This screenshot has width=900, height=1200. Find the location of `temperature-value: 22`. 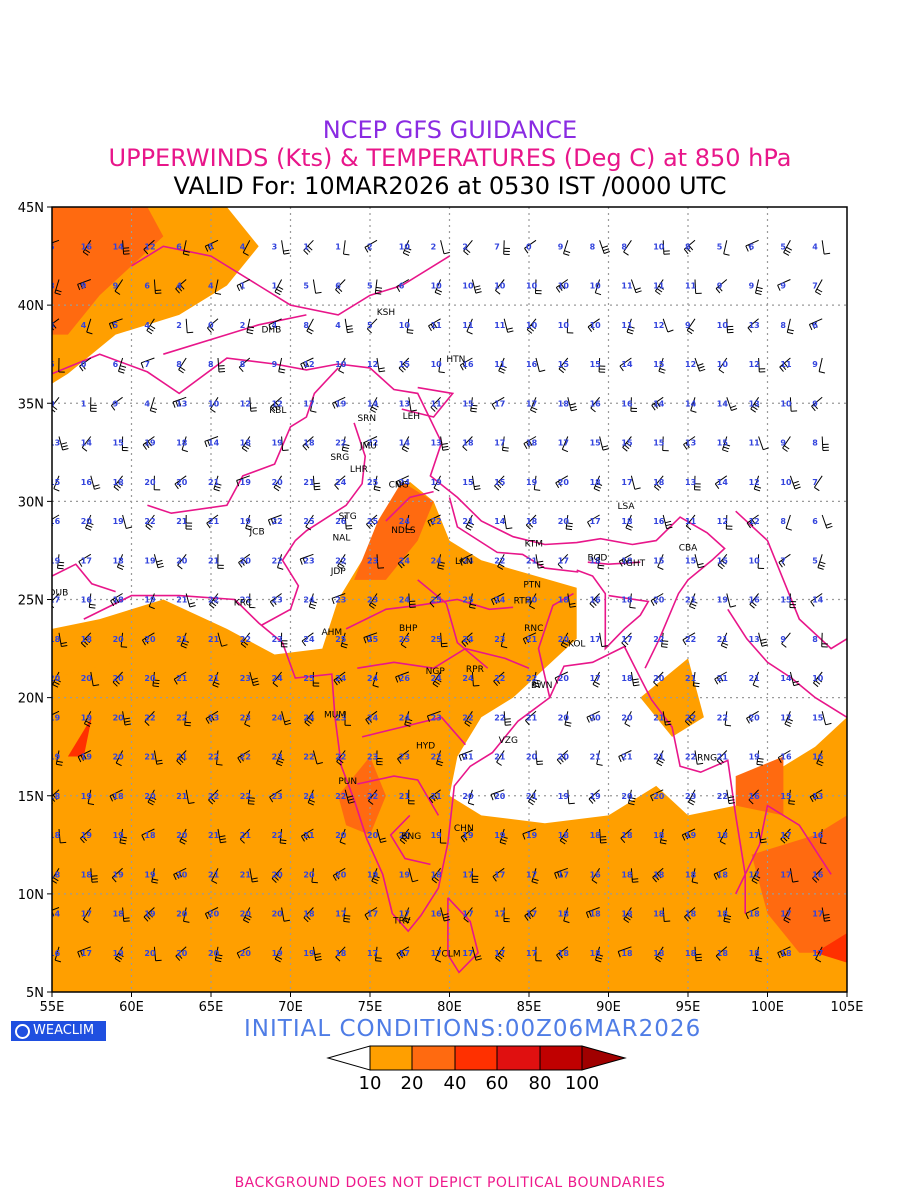

temperature-value: 22 is located at coordinates (722, 717).